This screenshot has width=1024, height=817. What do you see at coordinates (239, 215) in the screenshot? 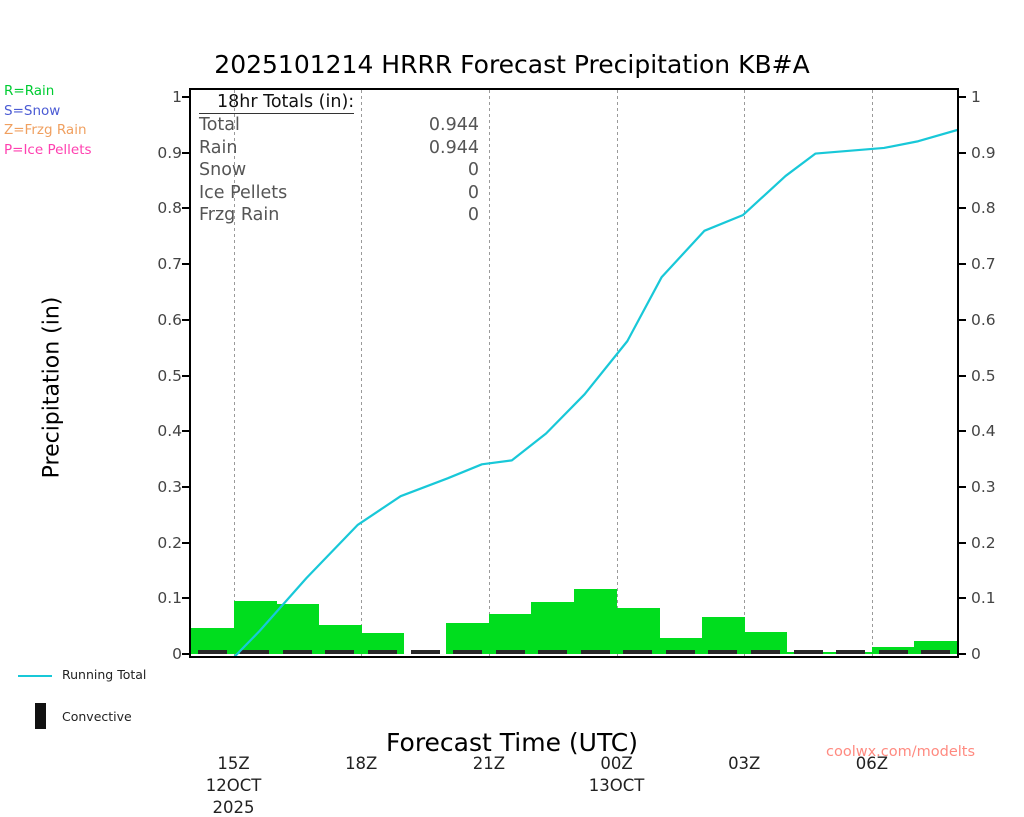
I see `totals-row-label: Frzg Rain` at bounding box center [239, 215].